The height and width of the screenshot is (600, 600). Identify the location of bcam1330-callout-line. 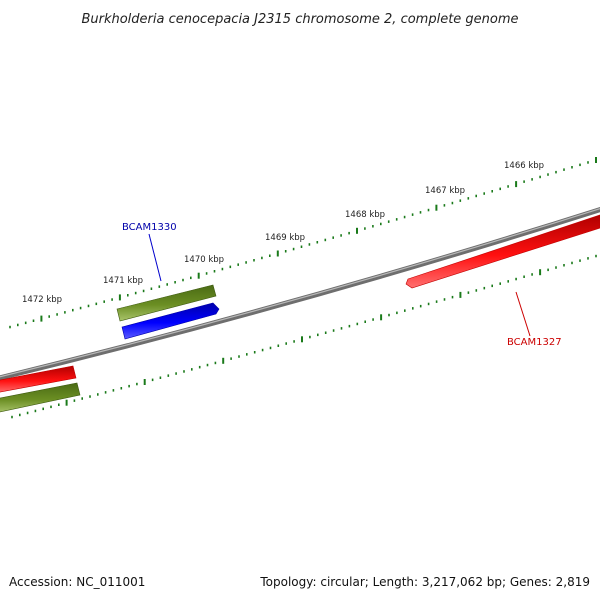
(155, 257).